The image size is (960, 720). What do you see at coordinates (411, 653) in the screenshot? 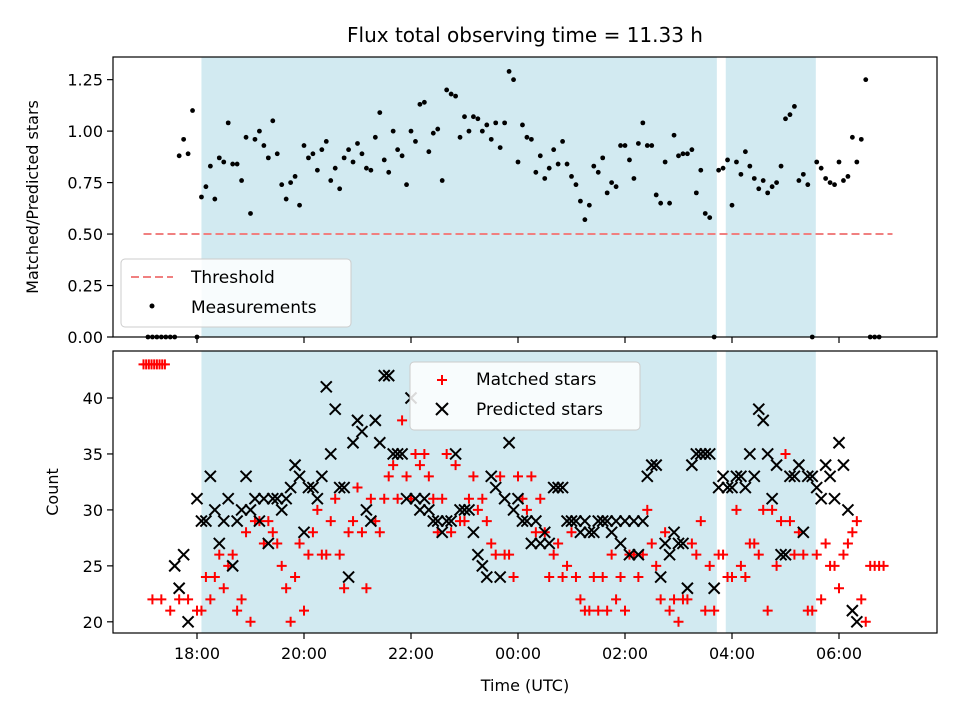
I see `x-tick-label: 22:00` at bounding box center [411, 653].